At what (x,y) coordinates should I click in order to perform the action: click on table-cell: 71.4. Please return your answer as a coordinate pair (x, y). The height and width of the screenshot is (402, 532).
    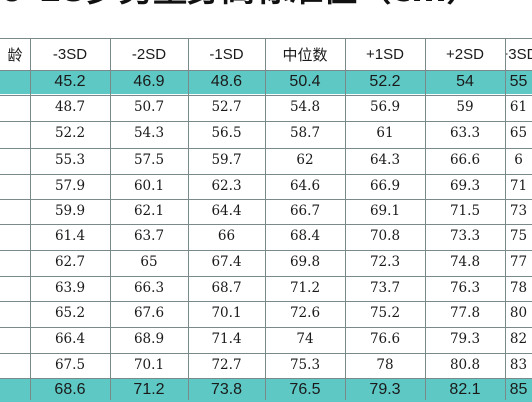
    Looking at the image, I should click on (226, 339).